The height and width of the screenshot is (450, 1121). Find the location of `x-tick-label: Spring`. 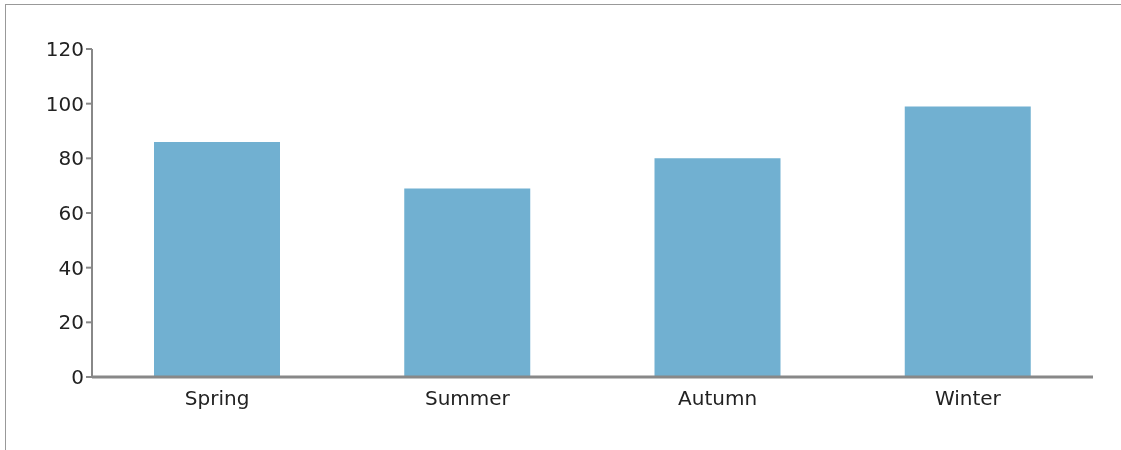

x-tick-label: Spring is located at coordinates (217, 398).